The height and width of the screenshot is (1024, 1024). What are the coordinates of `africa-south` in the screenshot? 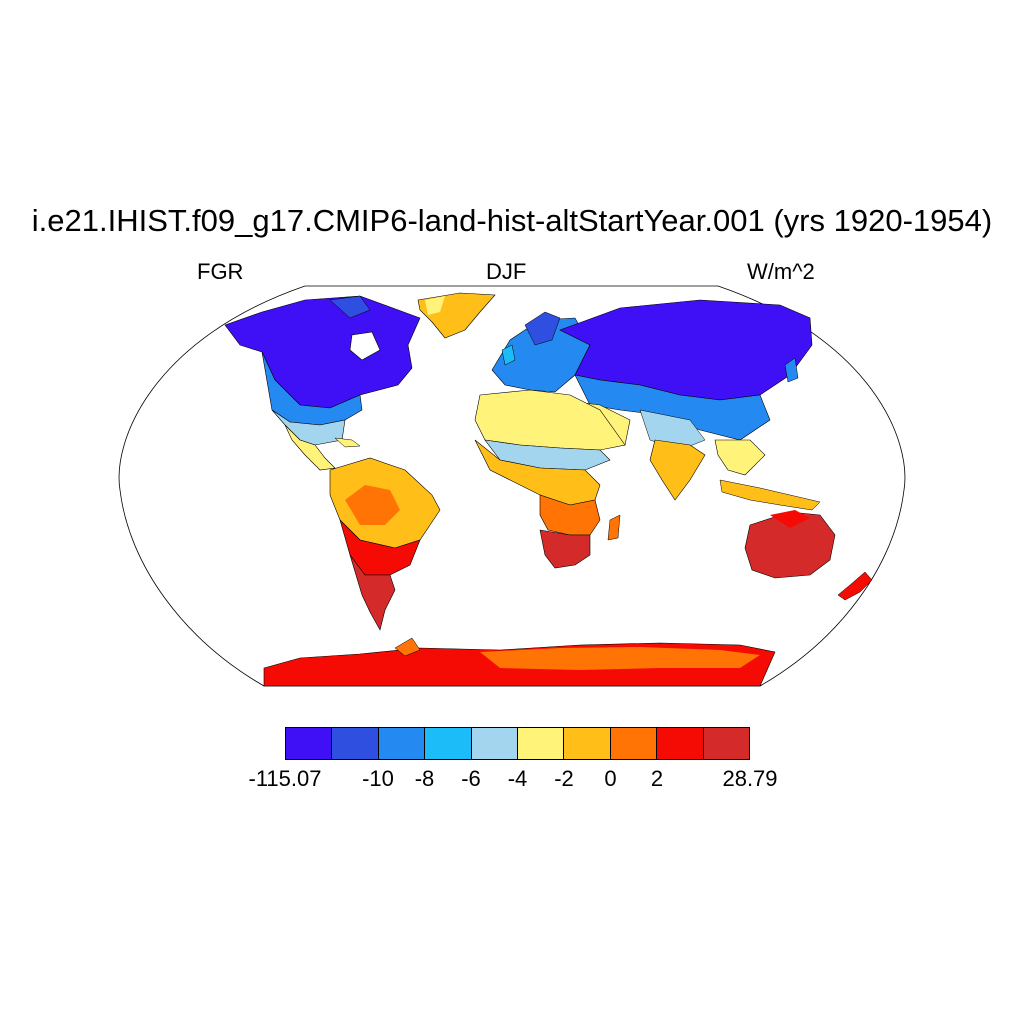 It's located at (565, 549).